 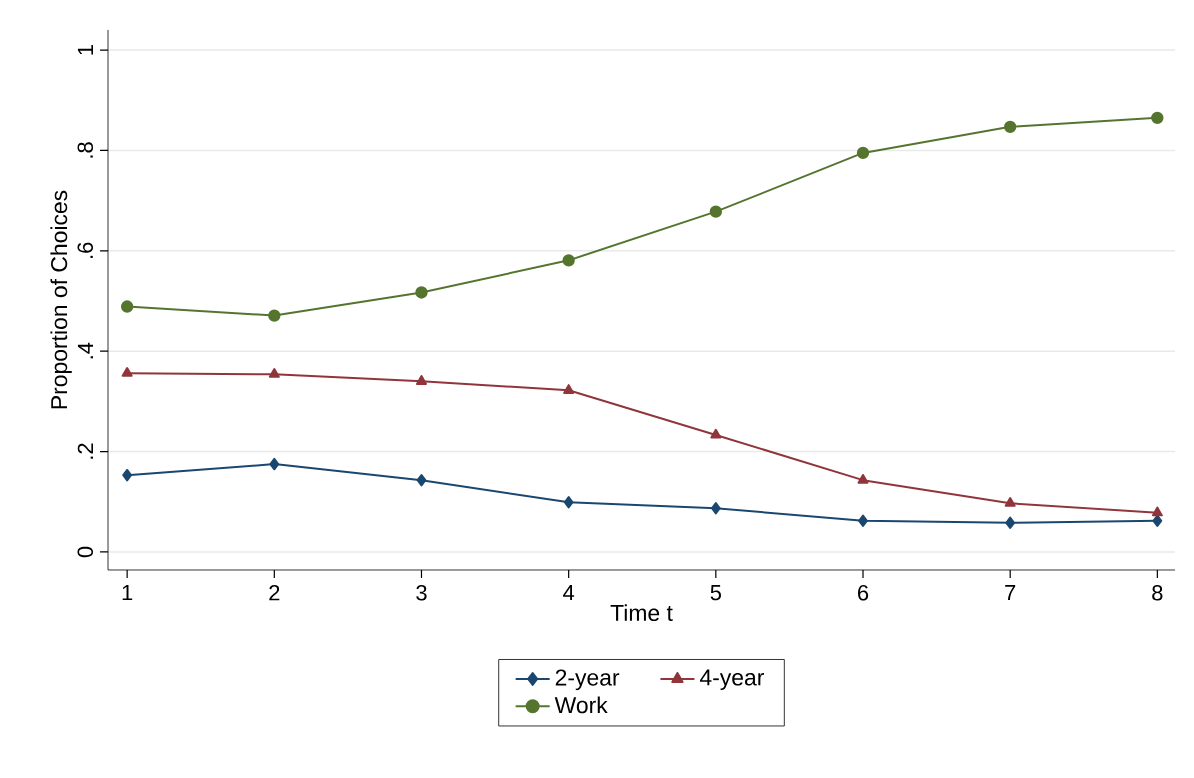 I want to click on x-axis-title: Time t, so click(x=641, y=613).